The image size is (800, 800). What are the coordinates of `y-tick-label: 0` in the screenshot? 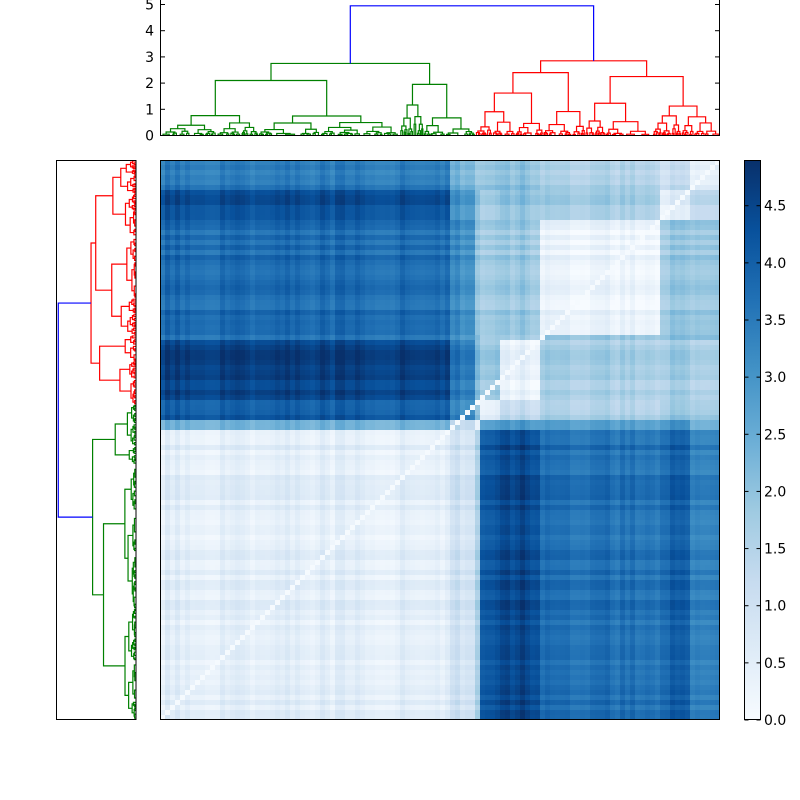 It's located at (149, 137).